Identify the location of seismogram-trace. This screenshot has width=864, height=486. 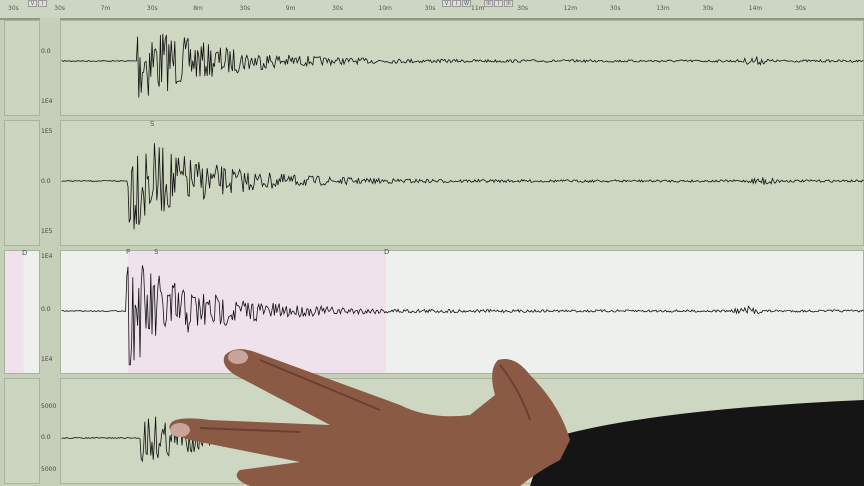
(462, 65).